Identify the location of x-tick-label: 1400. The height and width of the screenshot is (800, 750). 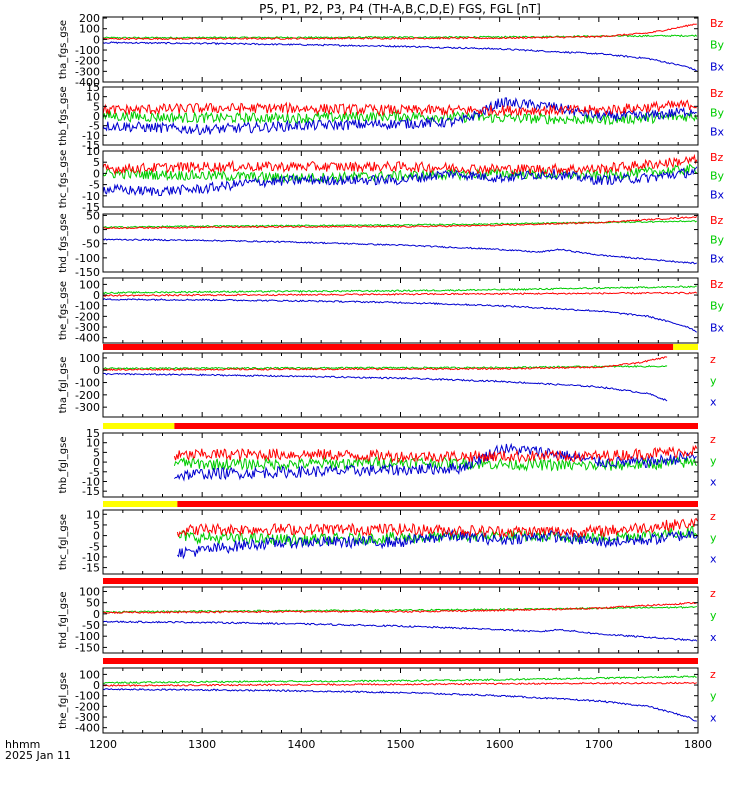
(301, 744).